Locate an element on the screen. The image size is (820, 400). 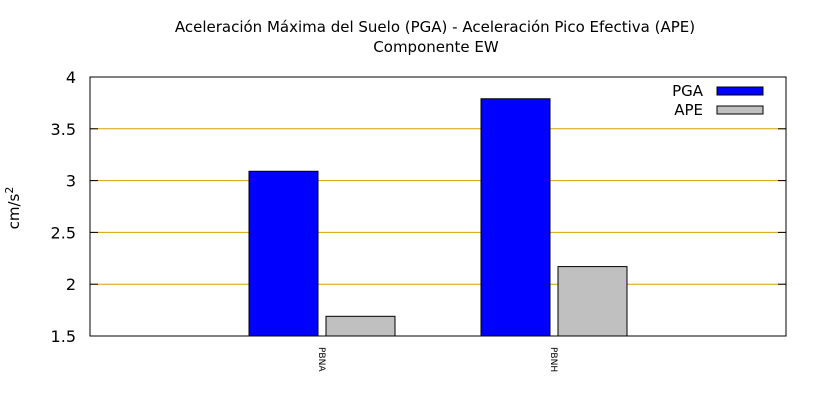
bar-pga-pbnh is located at coordinates (515, 217).